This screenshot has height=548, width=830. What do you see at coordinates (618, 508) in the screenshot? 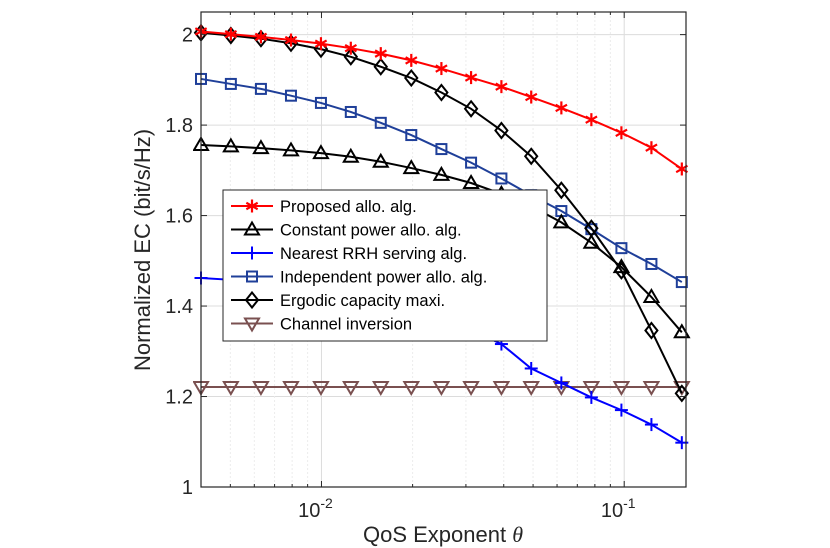
I see `x-tick-label: 10-1` at bounding box center [618, 508].